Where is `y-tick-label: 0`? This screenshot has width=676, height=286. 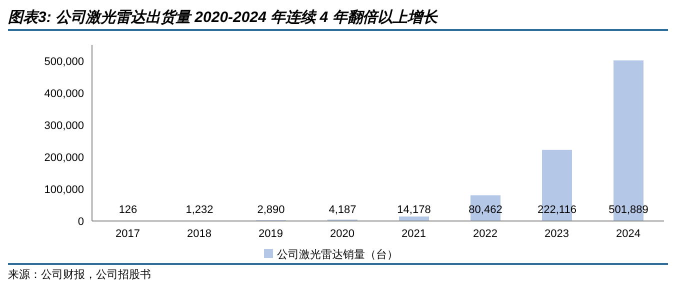 y-tick-label: 0 is located at coordinates (81, 222).